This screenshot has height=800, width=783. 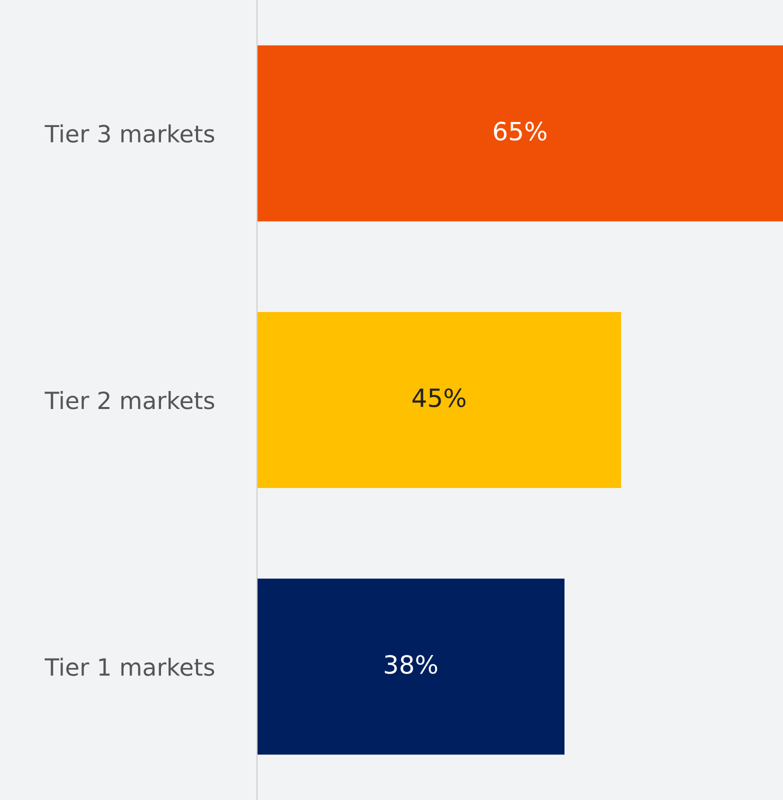 What do you see at coordinates (129, 133) in the screenshot?
I see `y-tick-label: Tier 3 markets` at bounding box center [129, 133].